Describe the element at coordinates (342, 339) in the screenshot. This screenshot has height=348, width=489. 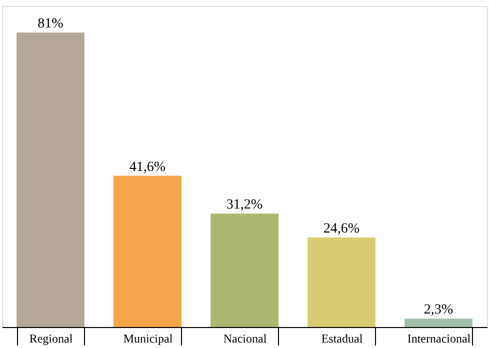
I see `x-tick-label: Estadual` at that location.